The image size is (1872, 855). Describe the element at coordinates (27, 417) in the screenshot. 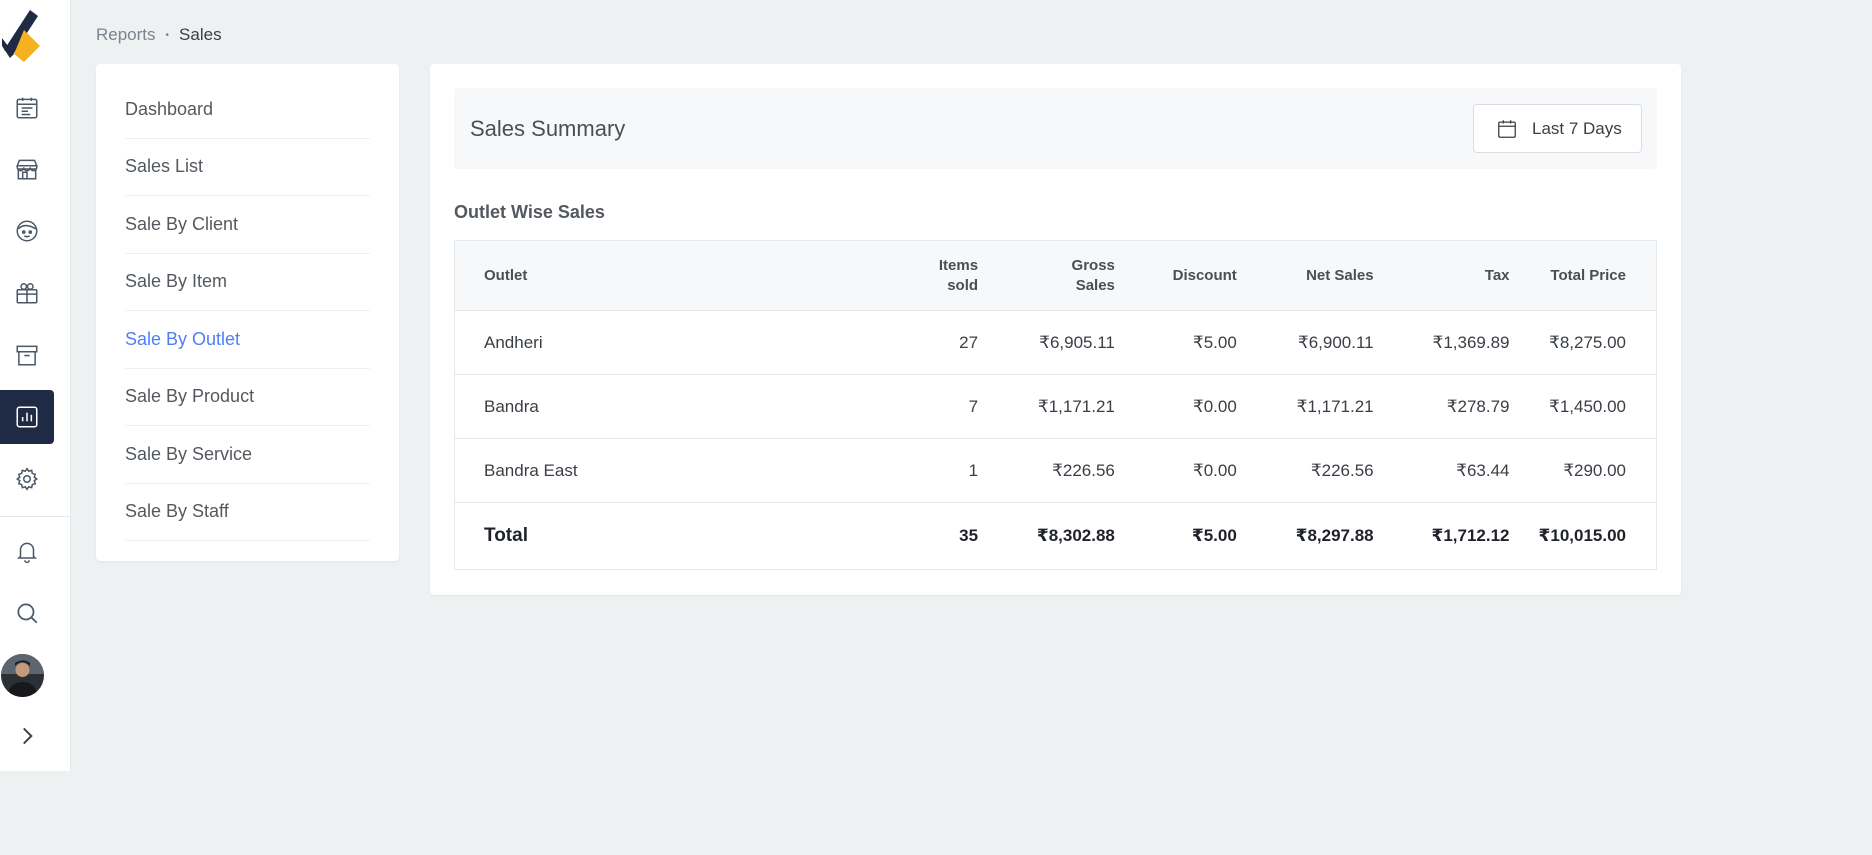

I see `reports-chart-icon` at that location.